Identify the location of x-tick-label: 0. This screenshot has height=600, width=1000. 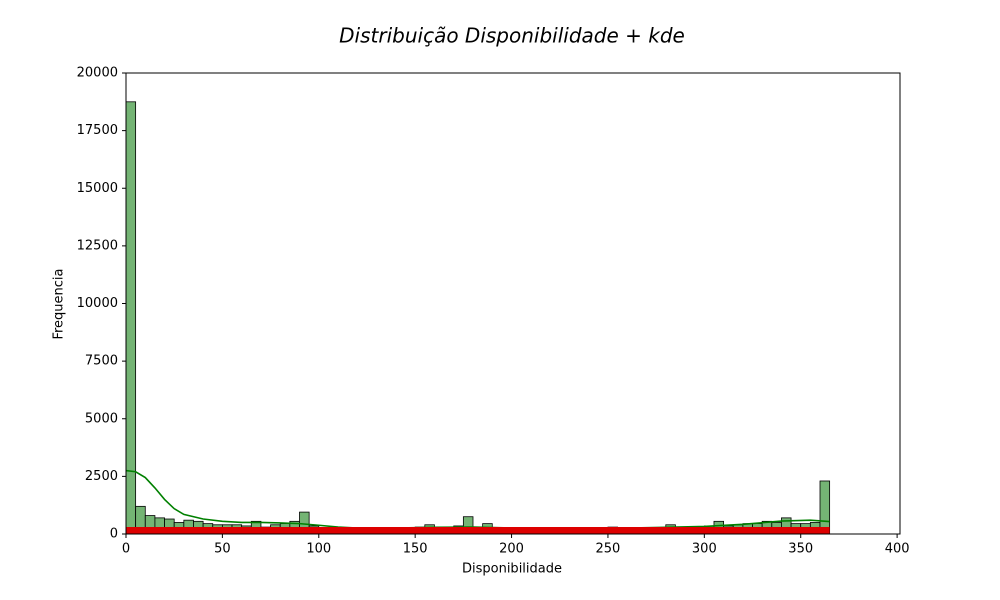
(126, 549).